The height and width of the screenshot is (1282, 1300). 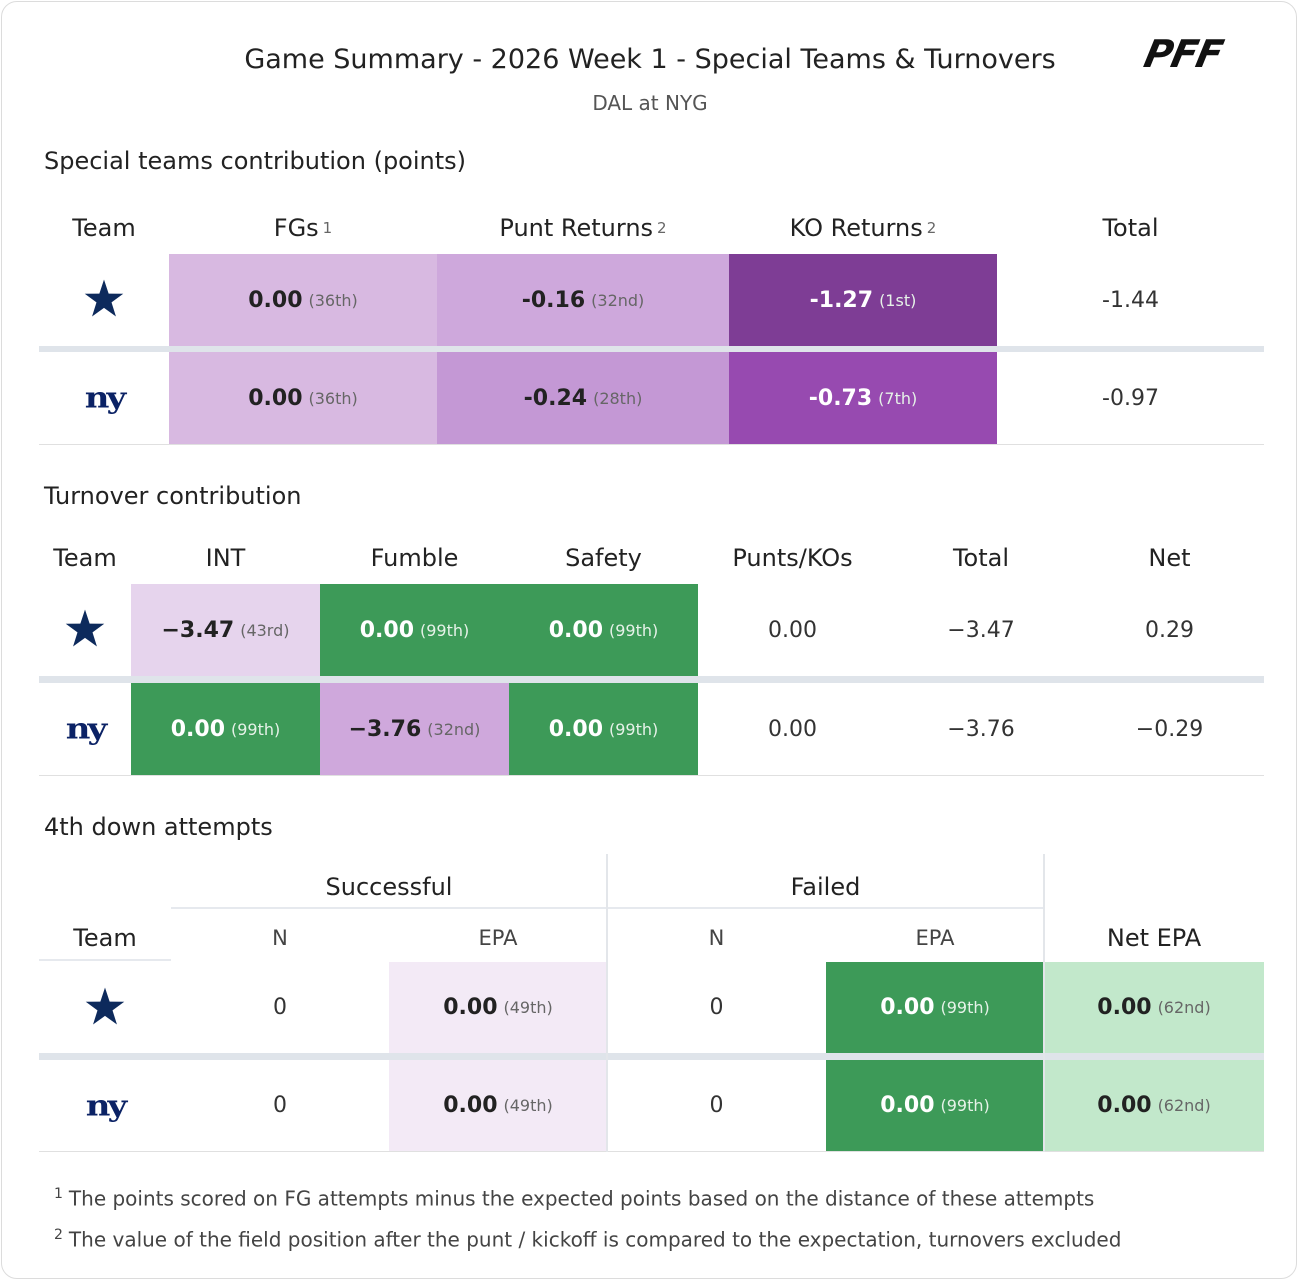 I want to click on table-cell: −3.47 (43rd), so click(x=225, y=630).